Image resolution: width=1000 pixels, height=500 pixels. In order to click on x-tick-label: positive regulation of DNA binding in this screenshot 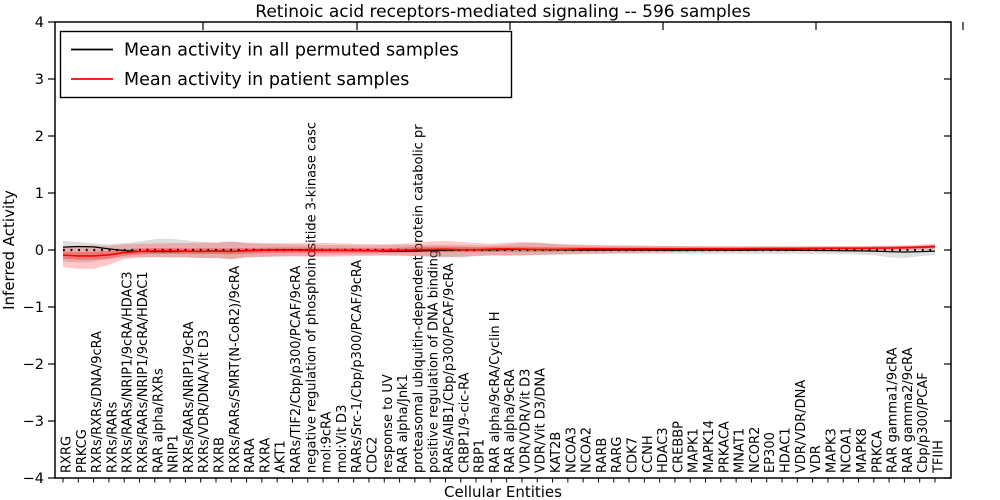, I will do `click(434, 361)`.